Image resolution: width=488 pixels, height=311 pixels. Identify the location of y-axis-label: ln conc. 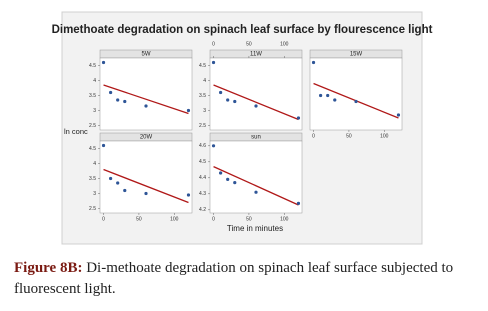
(76, 131).